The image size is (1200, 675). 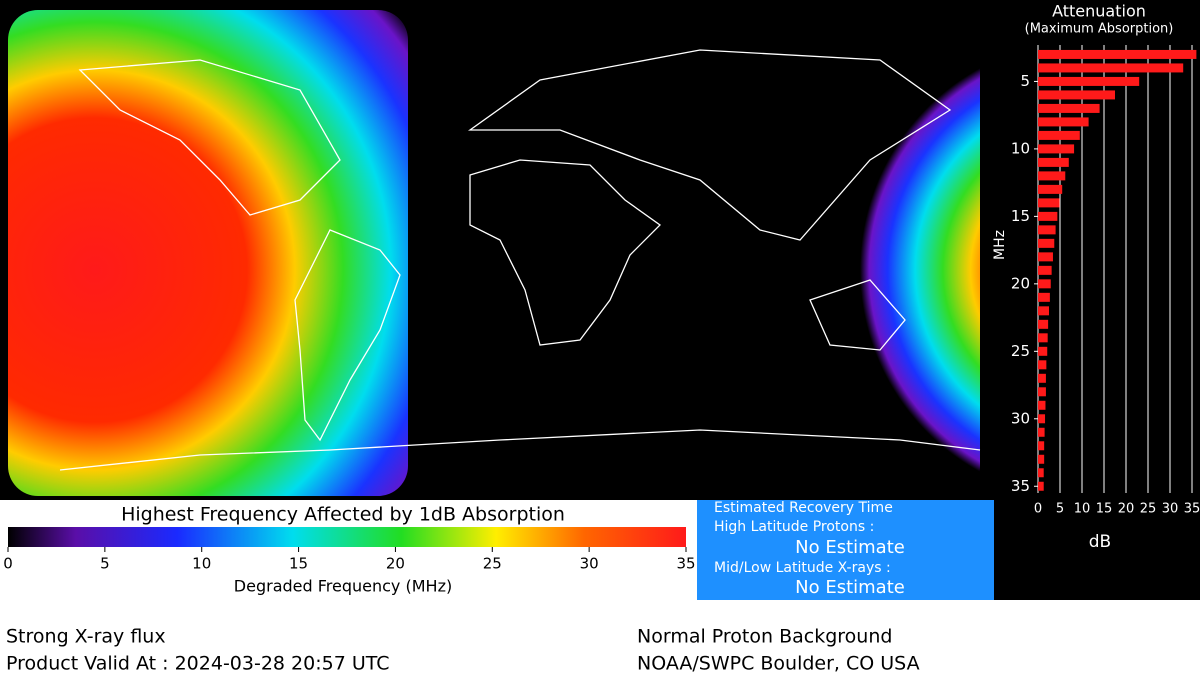 What do you see at coordinates (802, 568) in the screenshot?
I see `recovery-label: Mid/Low Latitude X-rays :` at bounding box center [802, 568].